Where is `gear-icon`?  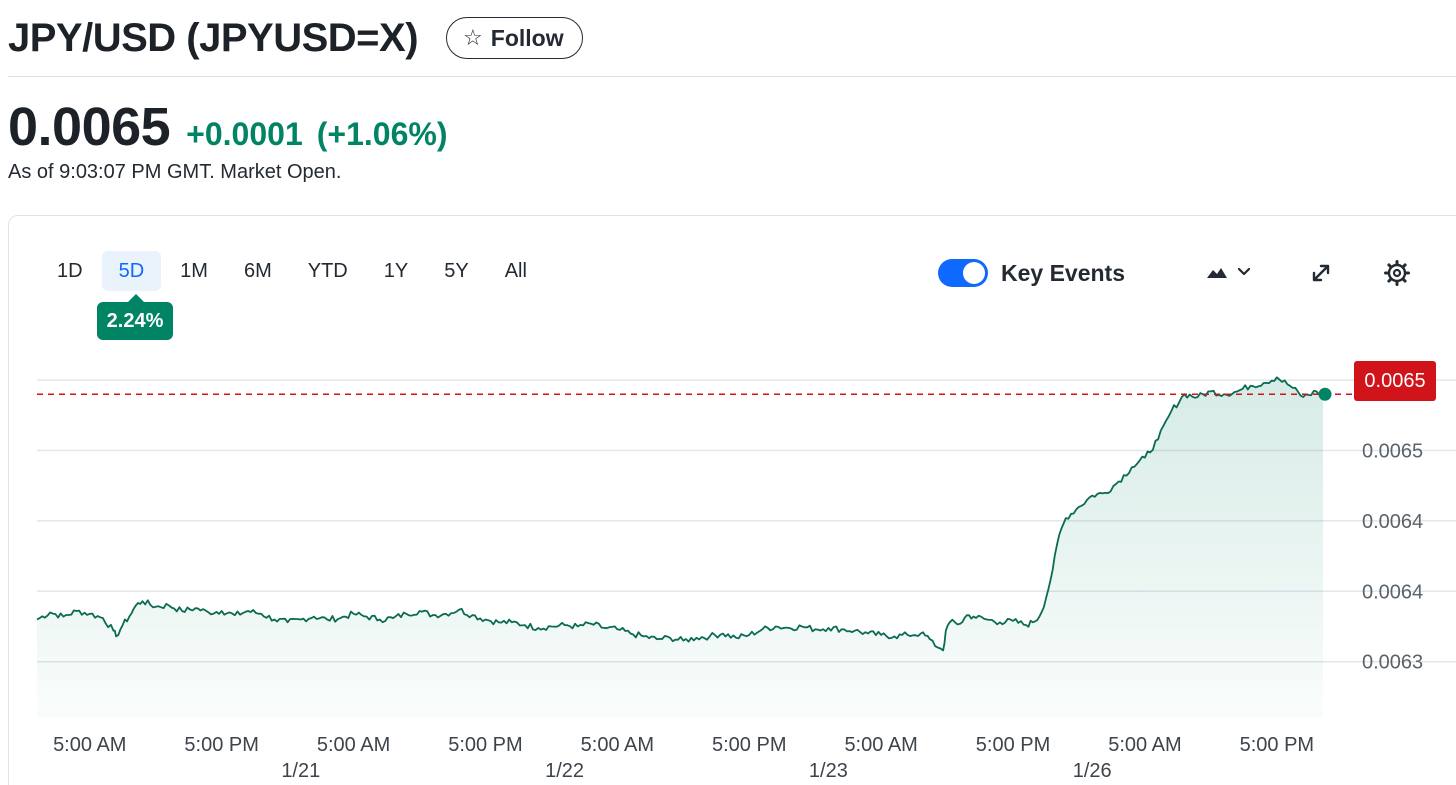 gear-icon is located at coordinates (1397, 273).